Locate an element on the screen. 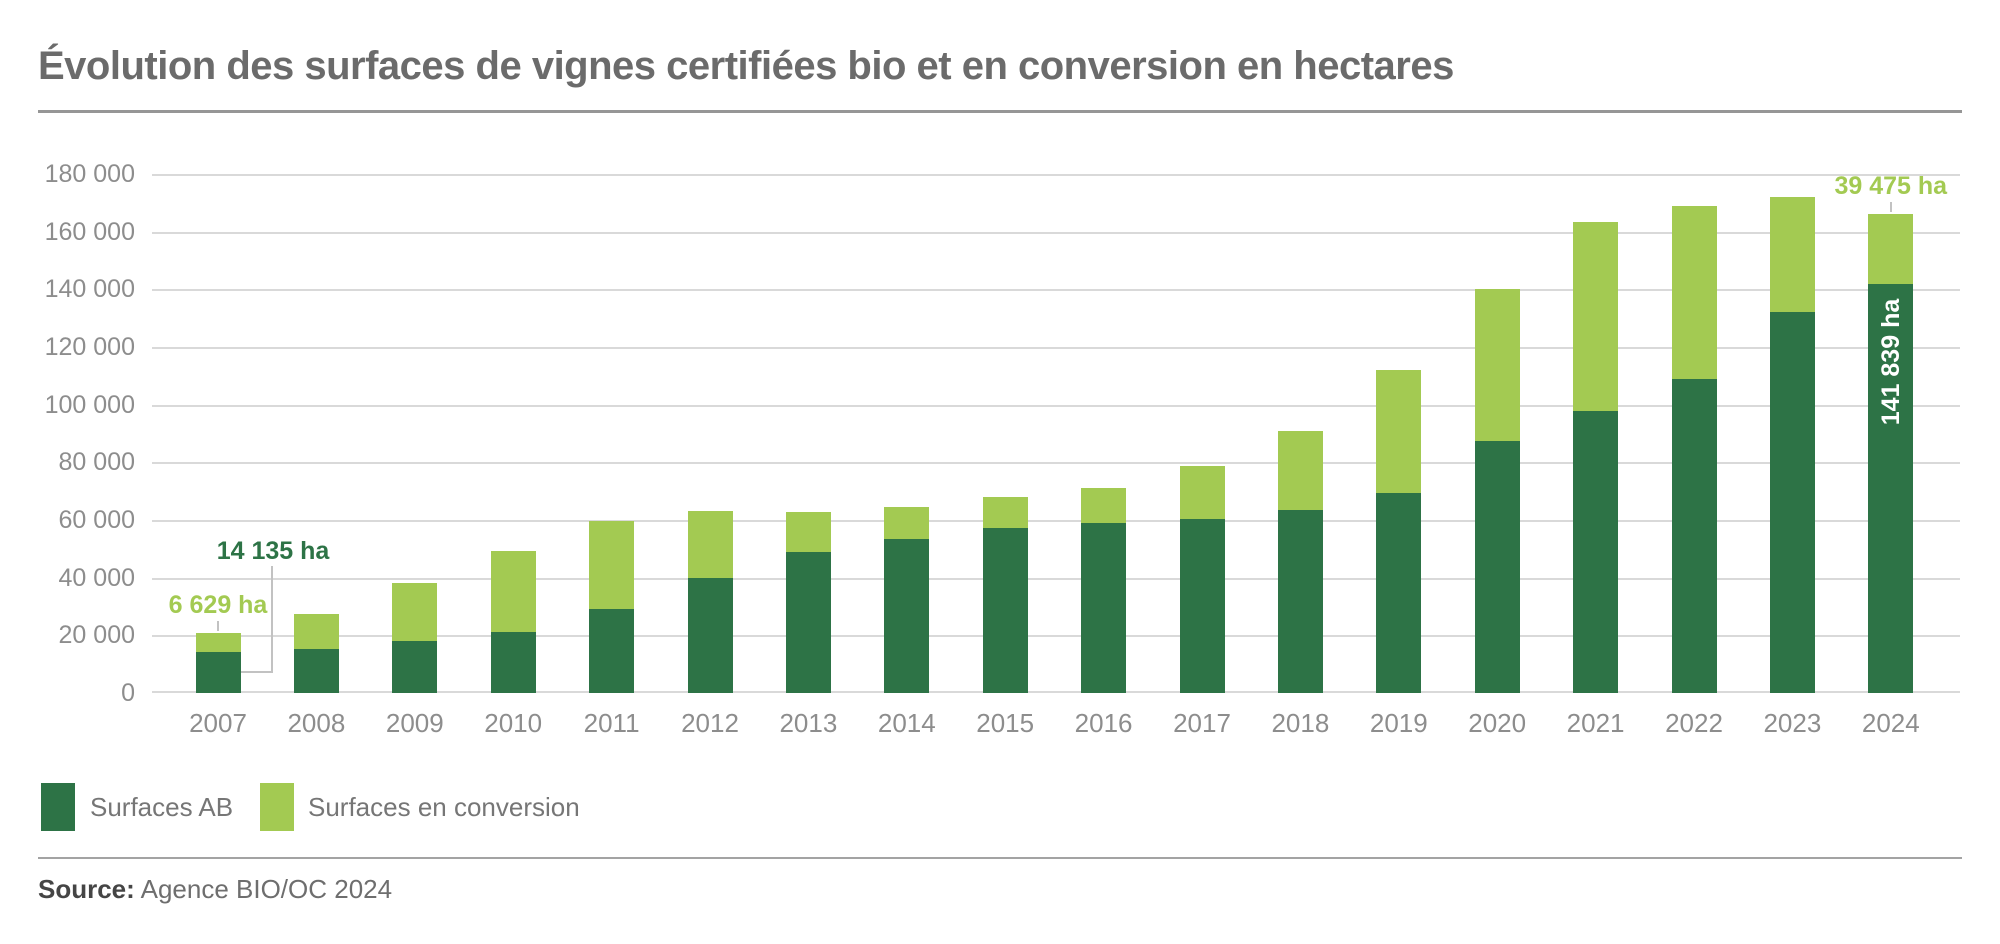 The height and width of the screenshot is (944, 2000). bar-segment-ab-2018 is located at coordinates (1300, 601).